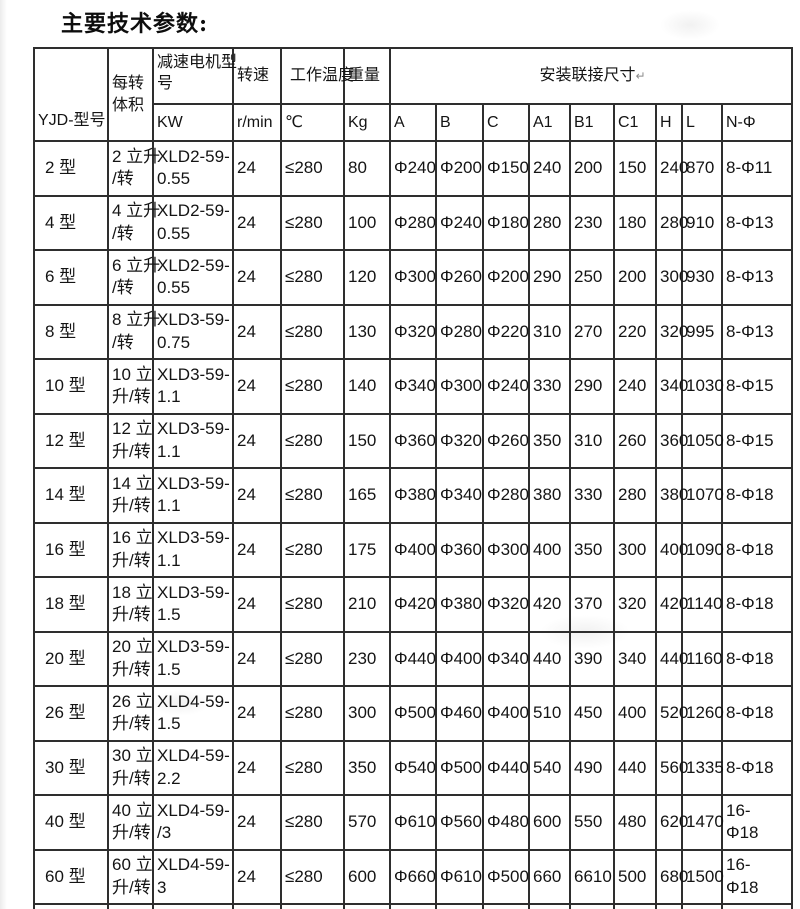  What do you see at coordinates (130, 94) in the screenshot?
I see `col-header-volume: 每转 体积` at bounding box center [130, 94].